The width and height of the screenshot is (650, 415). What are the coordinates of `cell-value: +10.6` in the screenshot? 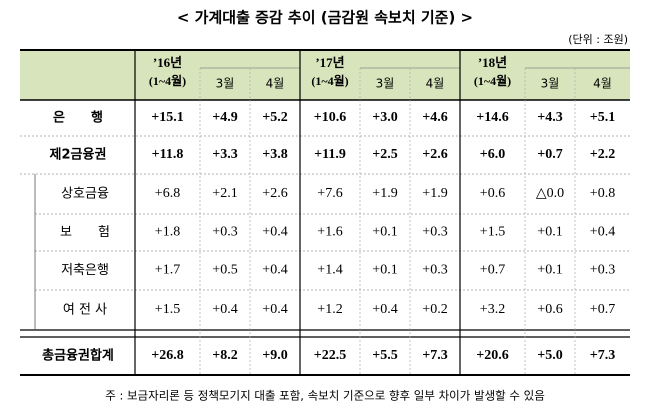 It's located at (330, 117).